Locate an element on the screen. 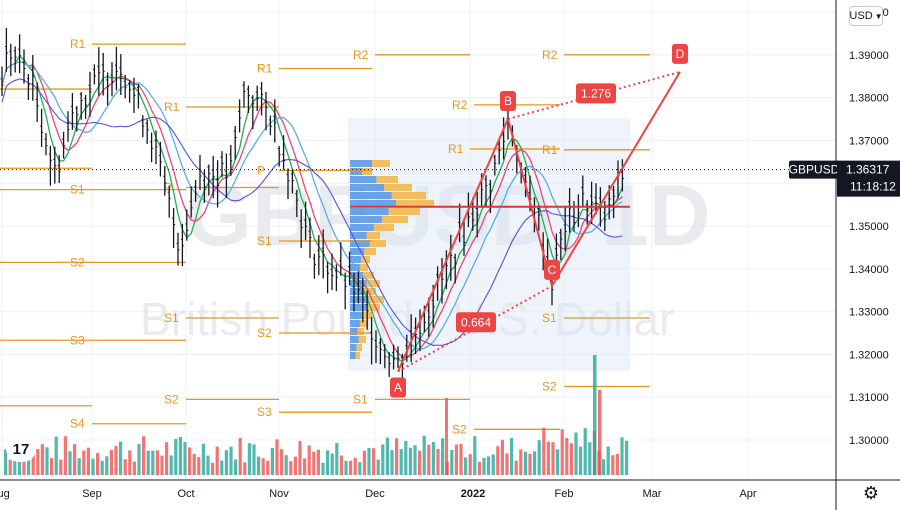 This screenshot has width=900, height=510. time-tick-label: Sep is located at coordinates (92, 494).